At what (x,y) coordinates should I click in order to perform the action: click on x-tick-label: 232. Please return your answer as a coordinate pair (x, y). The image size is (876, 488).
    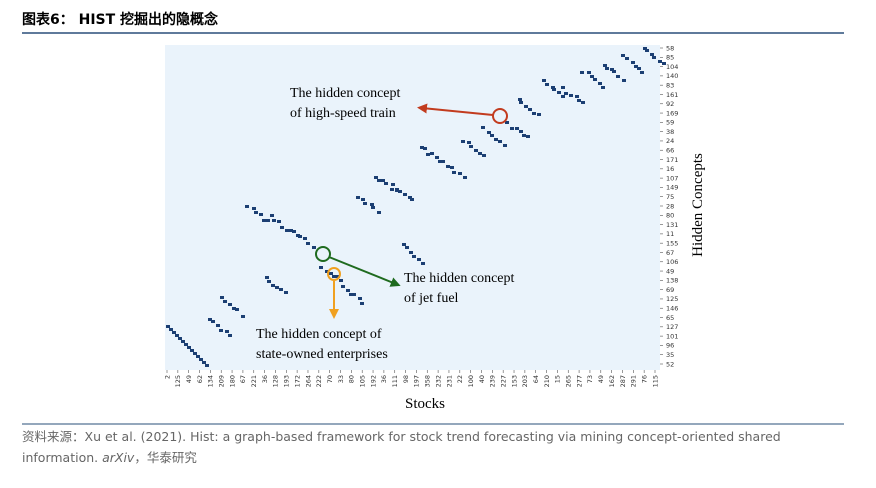
    Looking at the image, I should click on (438, 381).